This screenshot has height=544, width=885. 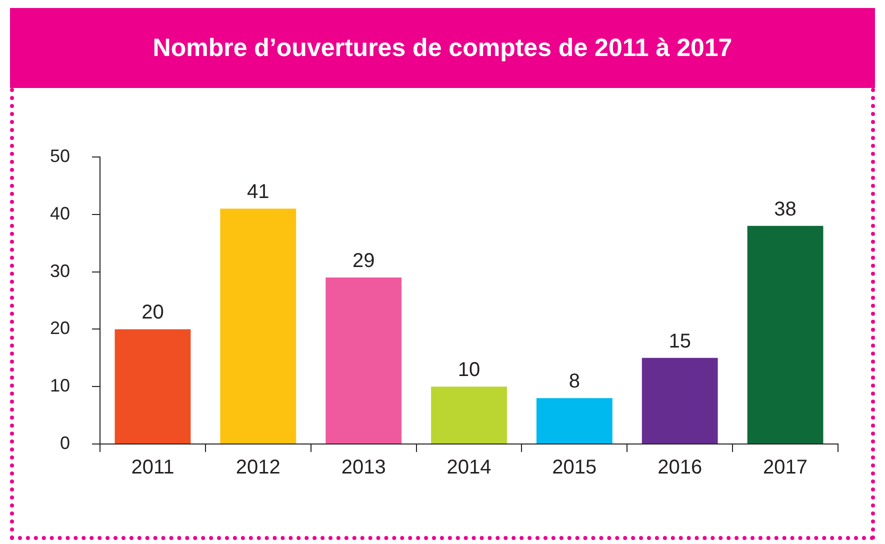 I want to click on y-tick-label: 20, so click(x=60, y=328).